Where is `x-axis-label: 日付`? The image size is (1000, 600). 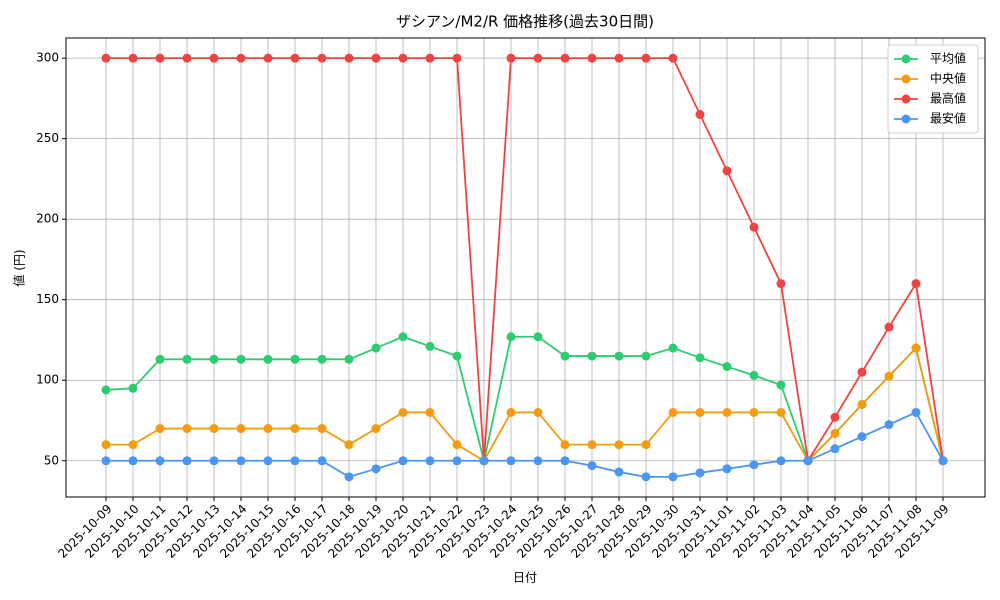 x-axis-label: 日付 is located at coordinates (525, 578).